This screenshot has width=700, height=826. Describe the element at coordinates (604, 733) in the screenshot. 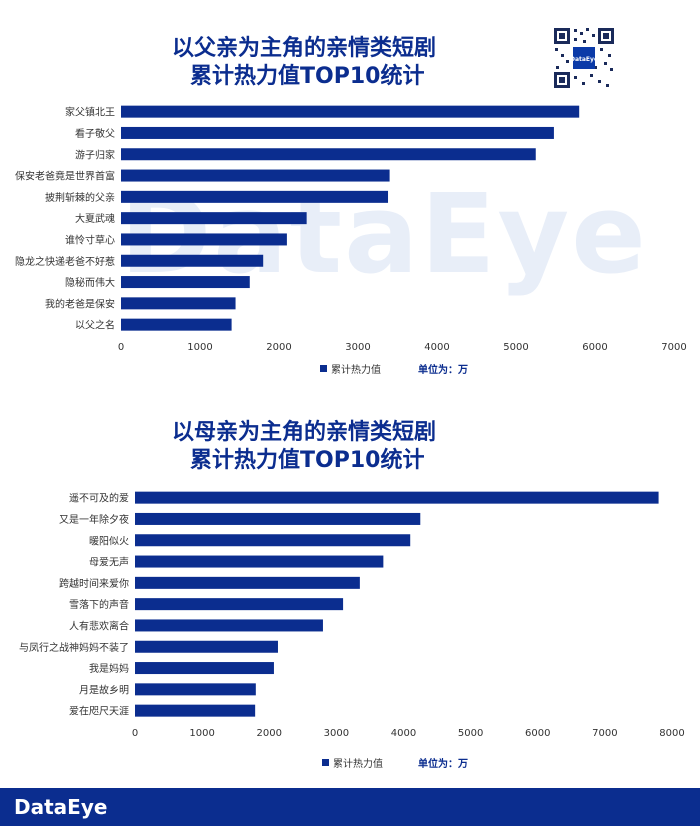

I see `chart2-x-tick-label: 7000` at that location.